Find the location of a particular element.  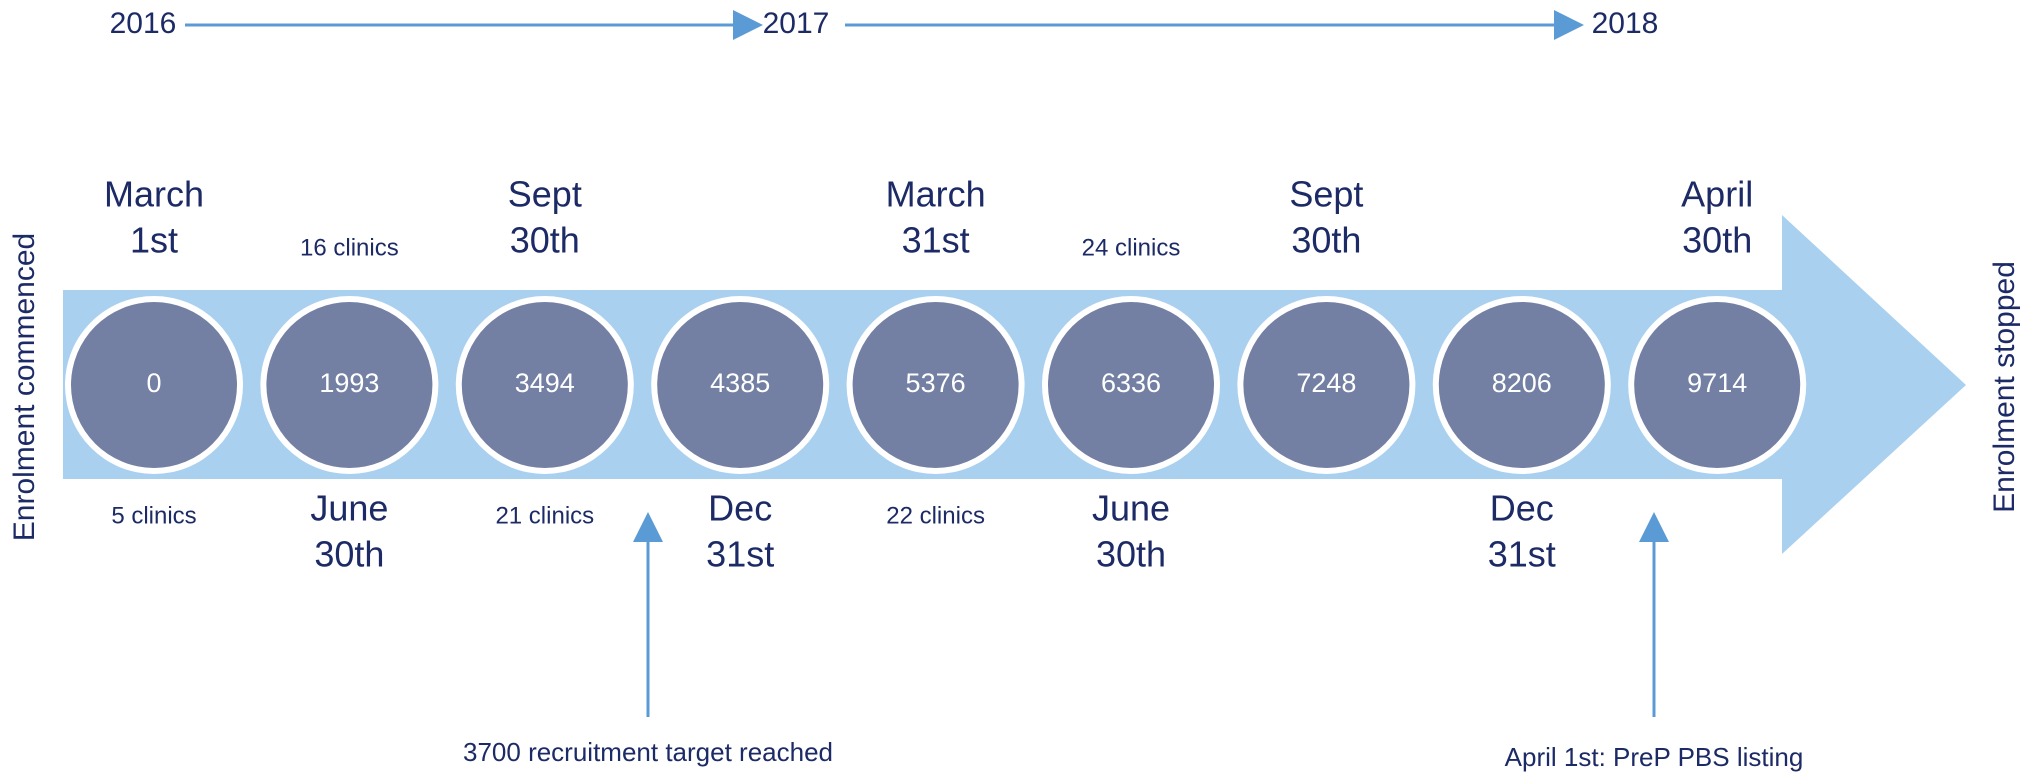

clinic-count: 22 clinics is located at coordinates (935, 515).